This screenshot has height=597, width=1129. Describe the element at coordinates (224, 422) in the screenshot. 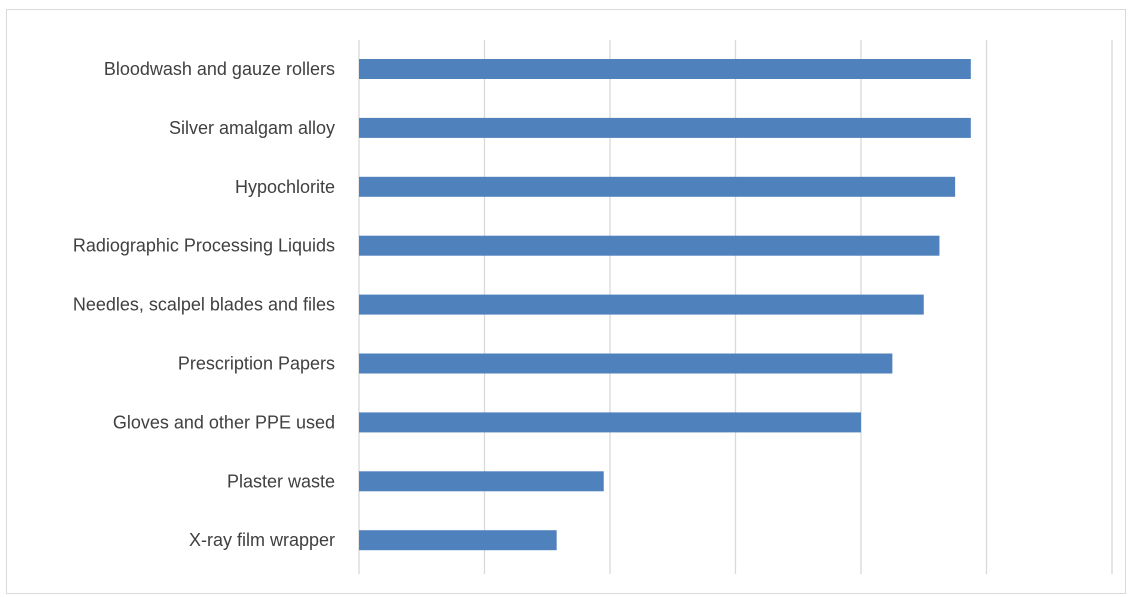

I see `category-label-6: Gloves and other PPE used` at that location.